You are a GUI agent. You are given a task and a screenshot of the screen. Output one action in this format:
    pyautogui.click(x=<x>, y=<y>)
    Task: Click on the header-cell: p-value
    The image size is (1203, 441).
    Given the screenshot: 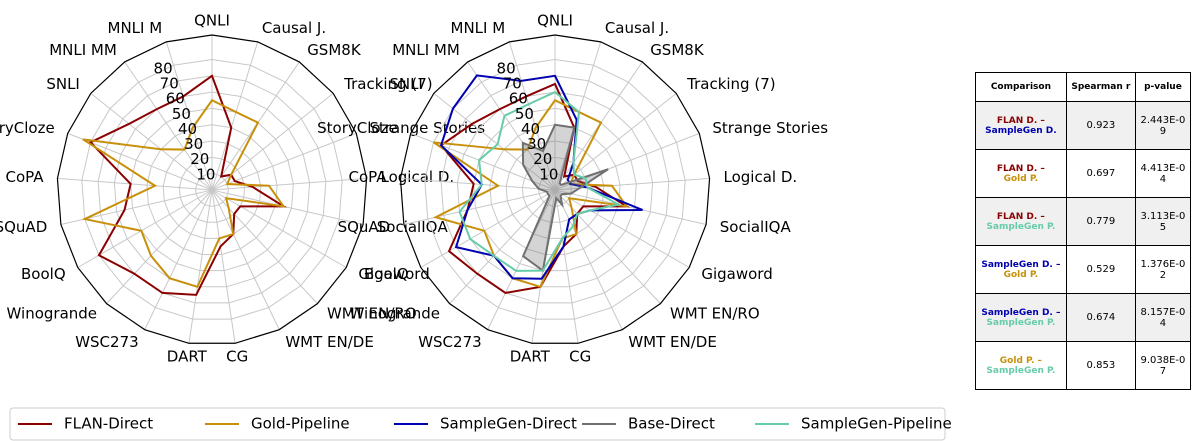 What is the action you would take?
    pyautogui.click(x=1163, y=87)
    